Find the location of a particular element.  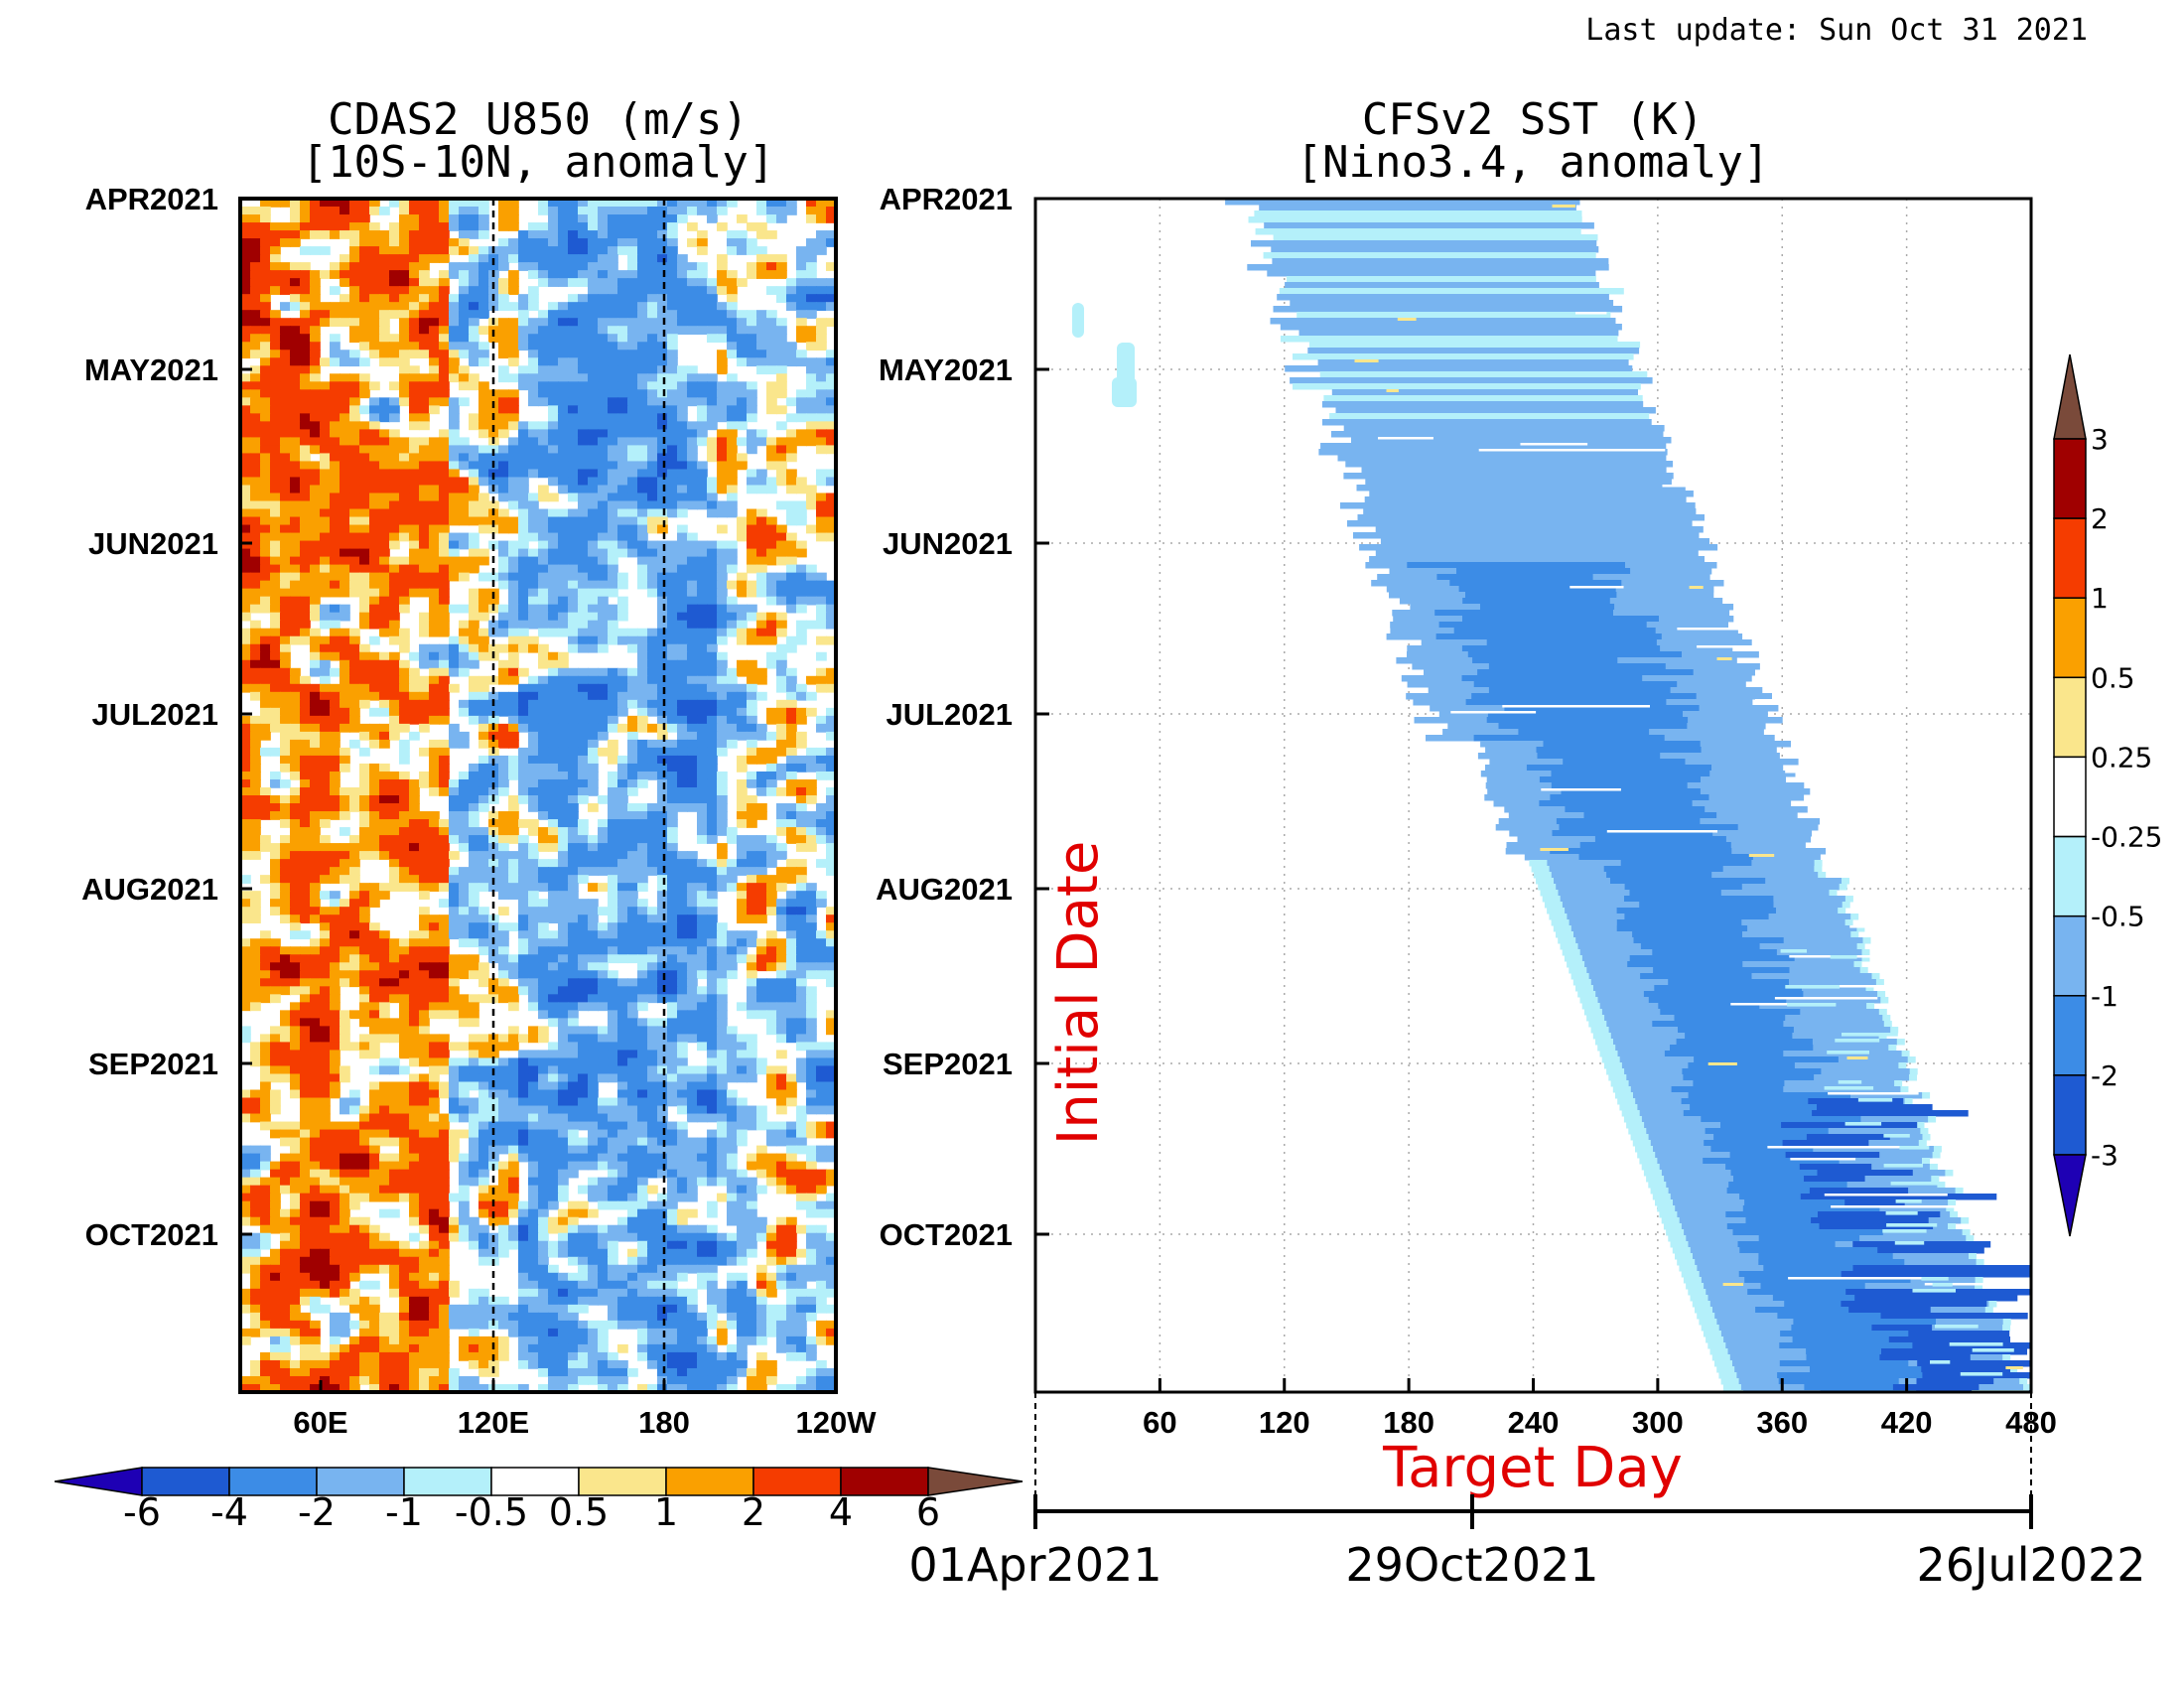

right-title-line2: [Nino3.4, anomaly] is located at coordinates (1533, 162).